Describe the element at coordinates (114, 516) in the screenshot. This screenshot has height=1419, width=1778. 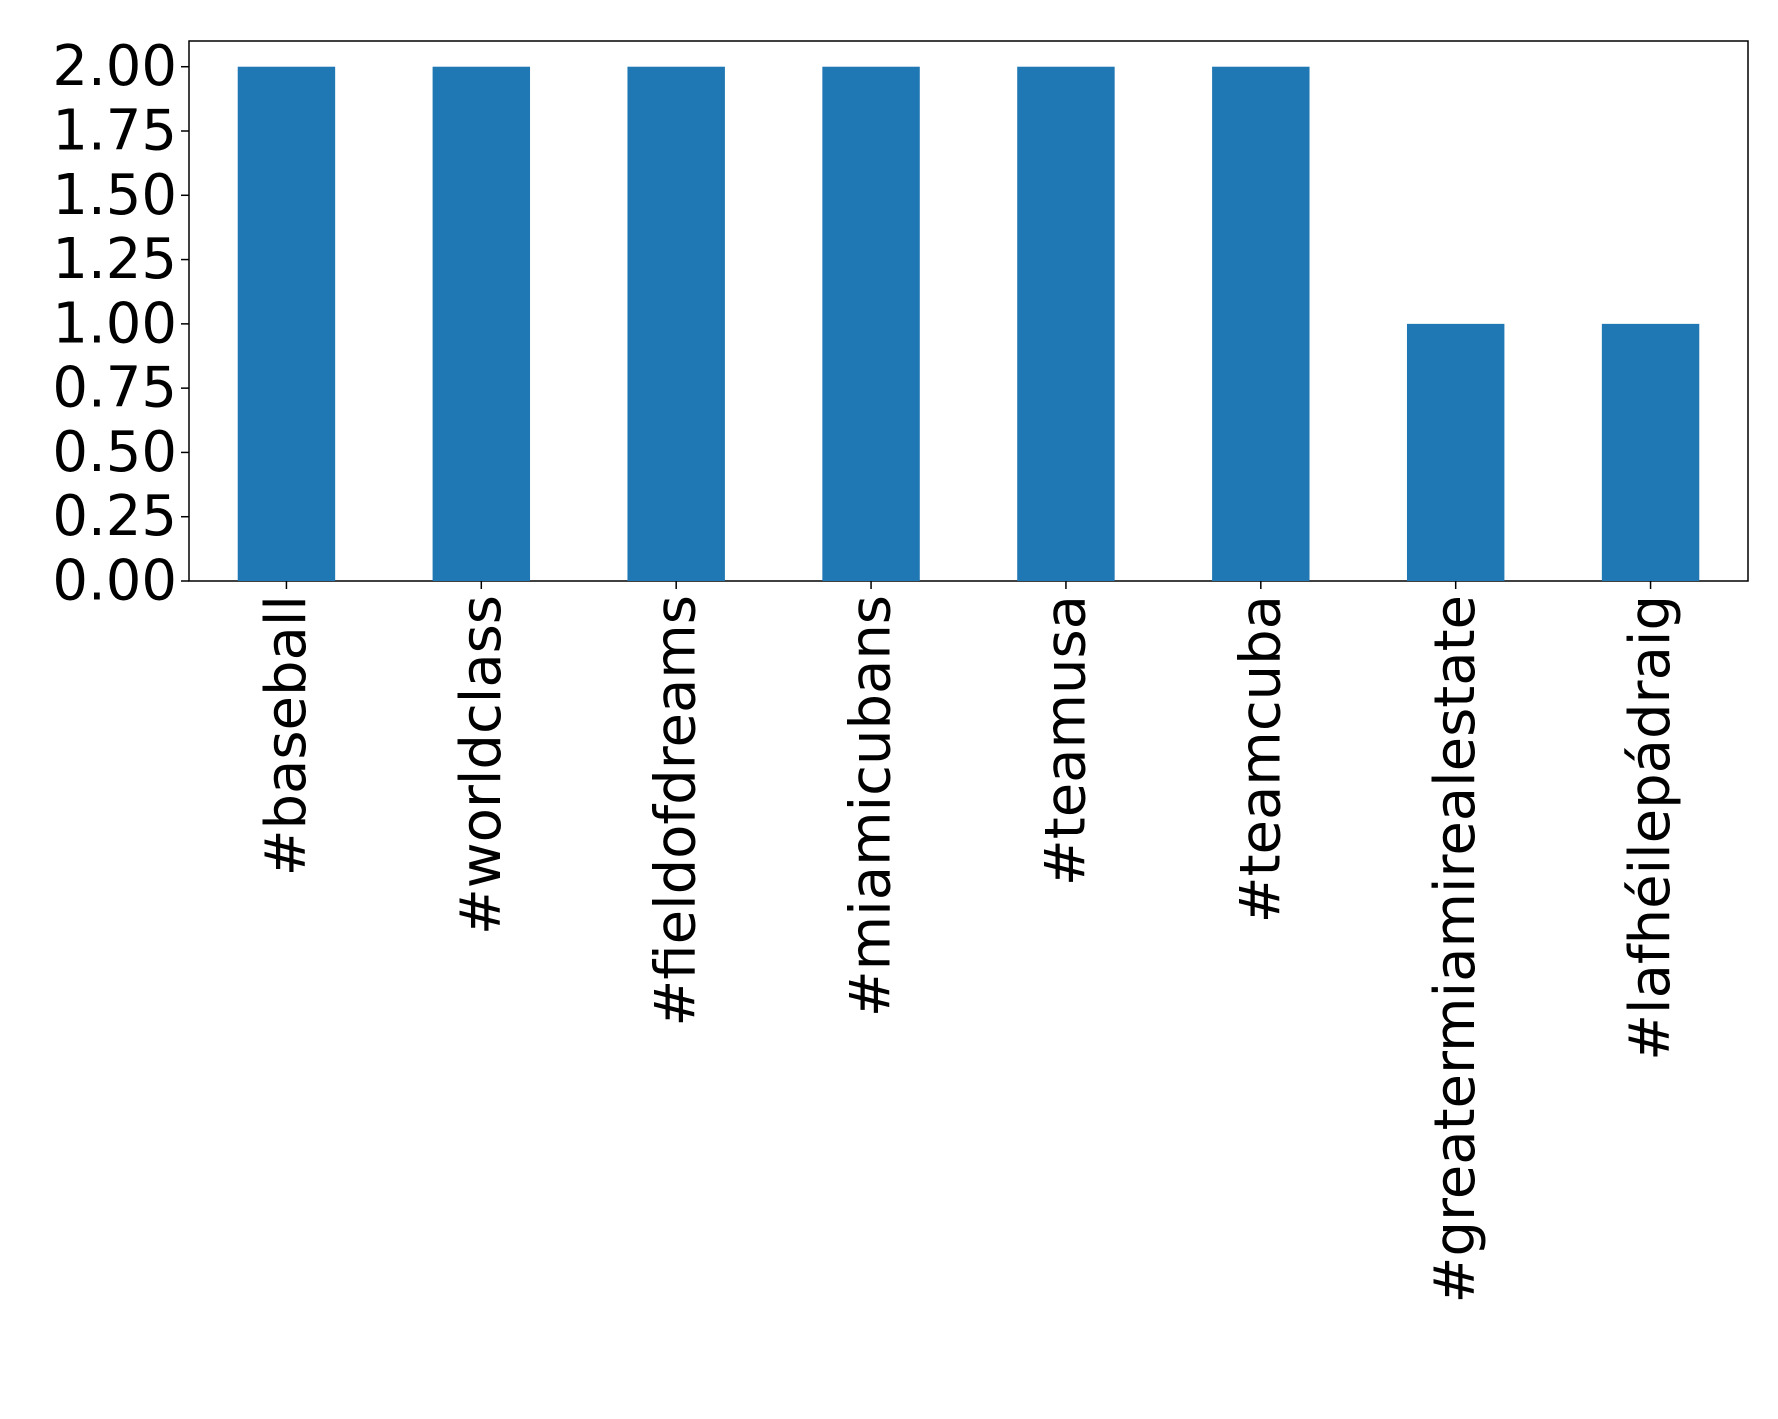
I see `y-tick-label: 0.25` at that location.